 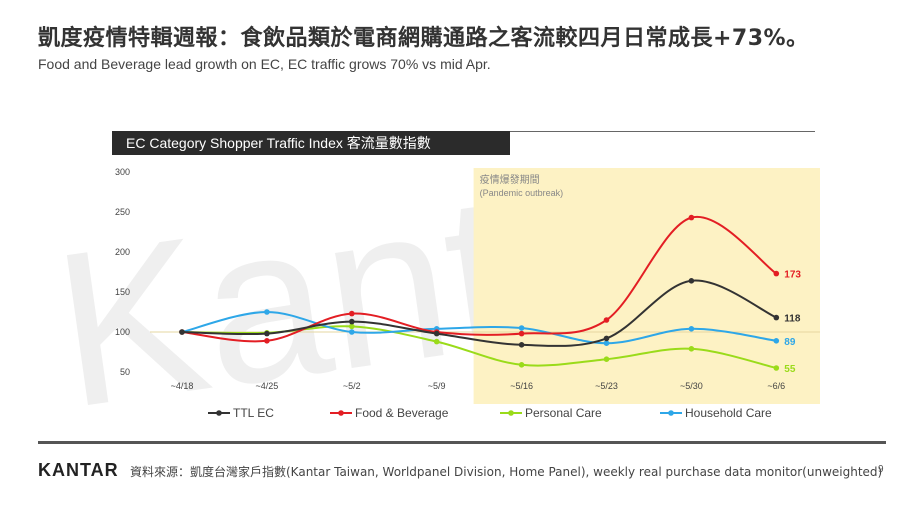 What do you see at coordinates (691, 386) in the screenshot?
I see `x-tick-label: ~5/30` at bounding box center [691, 386].